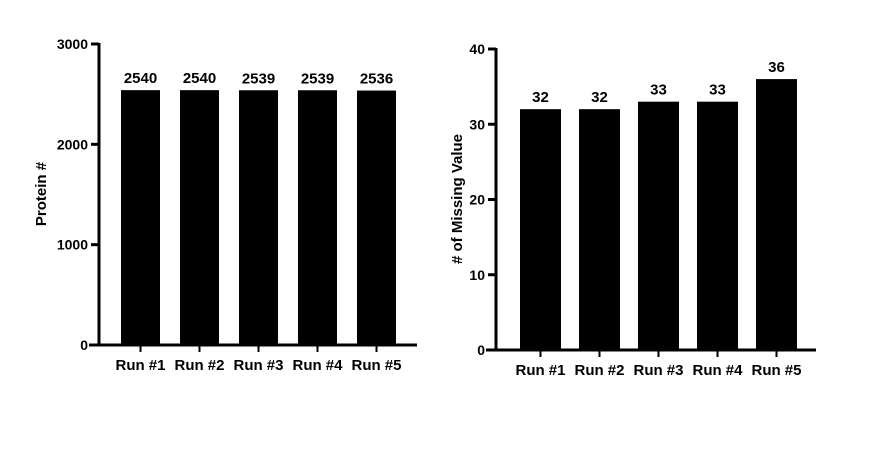  Describe the element at coordinates (599, 97) in the screenshot. I see `data-label-2: 32` at that location.